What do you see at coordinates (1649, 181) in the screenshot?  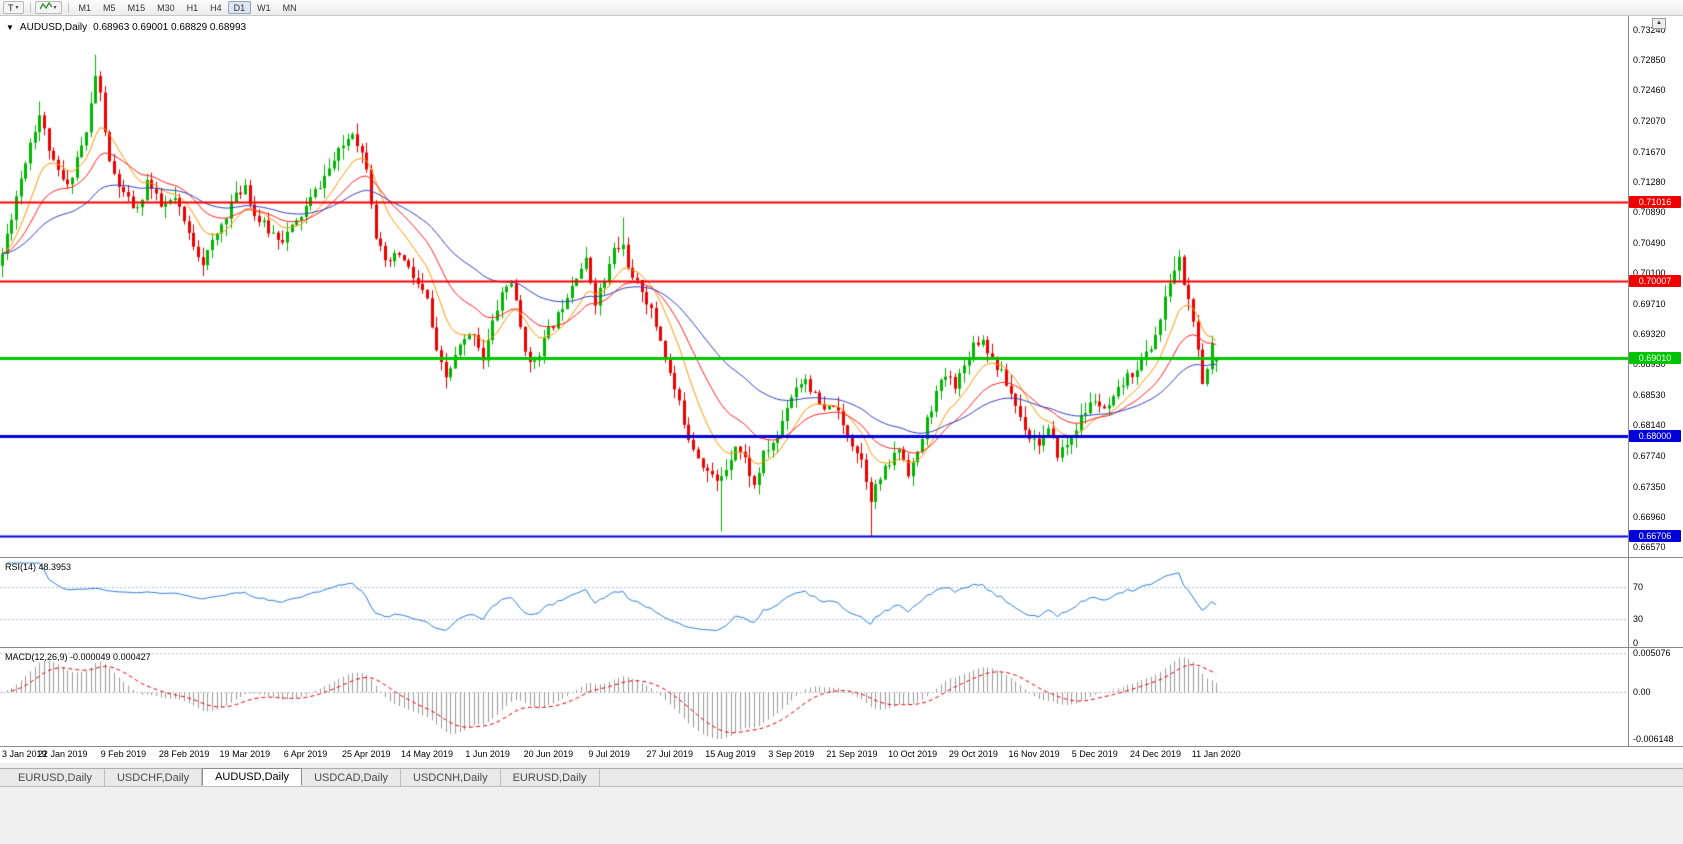 I see `price-axis-tick: 0.71280` at bounding box center [1649, 181].